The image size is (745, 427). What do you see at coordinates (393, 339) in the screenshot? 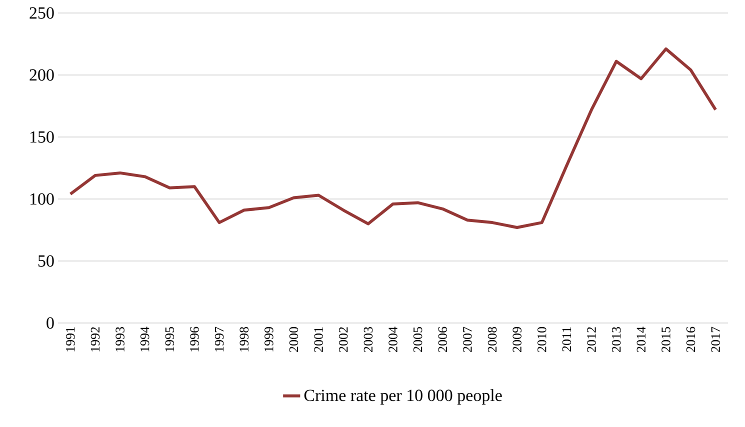
I see `x-tick-label: 2004` at bounding box center [393, 339].